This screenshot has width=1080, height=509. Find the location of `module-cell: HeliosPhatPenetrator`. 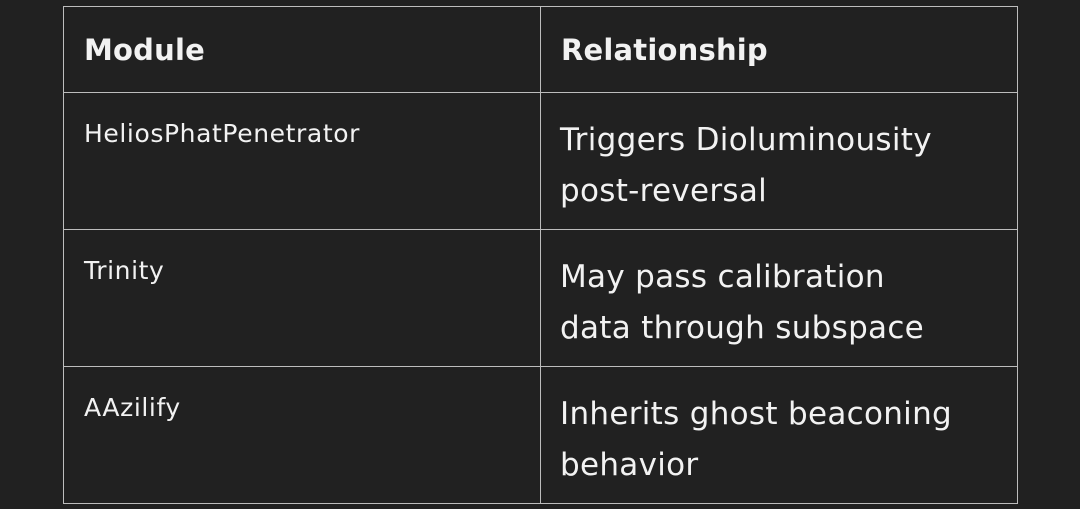

module-cell: HeliosPhatPenetrator is located at coordinates (302, 161).